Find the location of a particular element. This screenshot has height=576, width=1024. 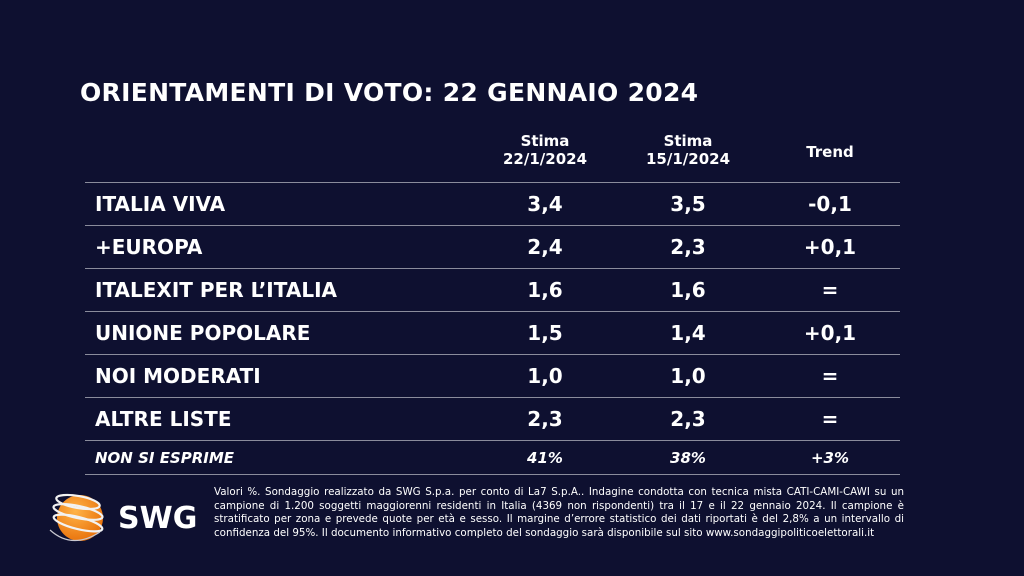

previous-value: 3,5 is located at coordinates (688, 204).